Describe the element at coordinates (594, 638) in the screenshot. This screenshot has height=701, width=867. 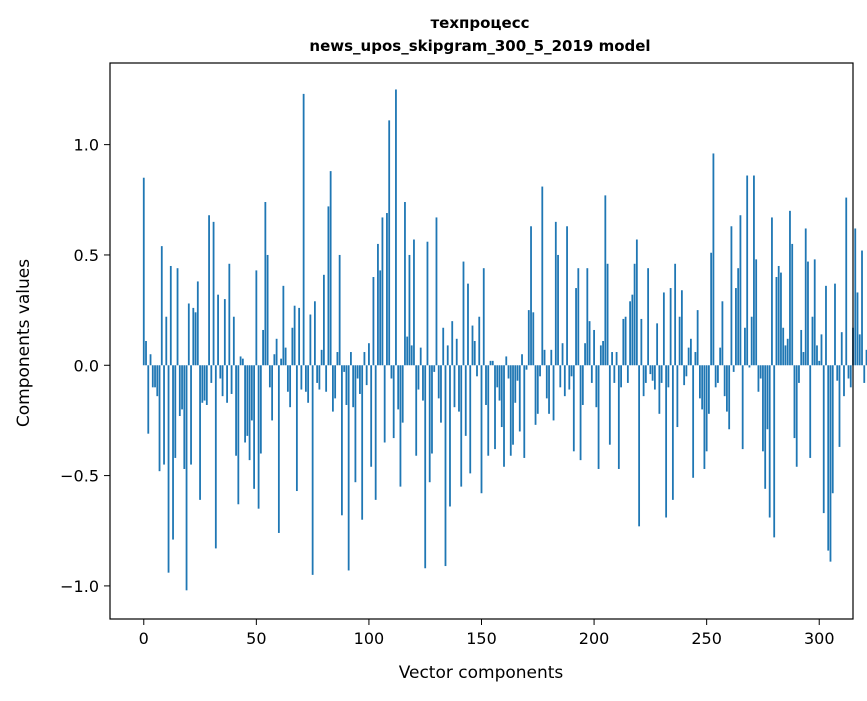
I see `x-tick-label: 200` at that location.